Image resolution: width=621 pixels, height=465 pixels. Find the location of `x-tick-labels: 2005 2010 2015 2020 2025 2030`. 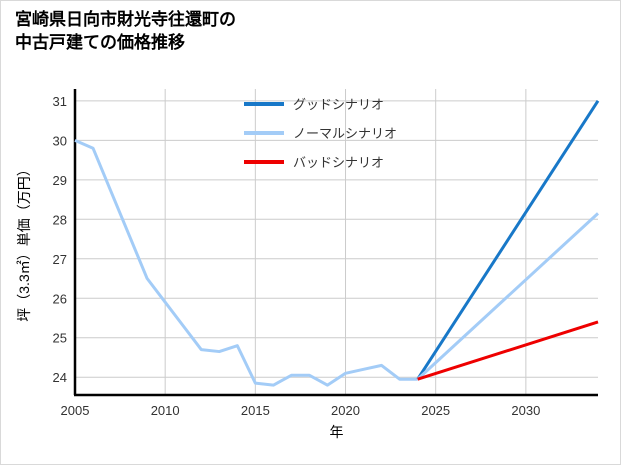

x-tick-labels: 2005 2010 2015 2020 2025 2030 is located at coordinates (301, 410).